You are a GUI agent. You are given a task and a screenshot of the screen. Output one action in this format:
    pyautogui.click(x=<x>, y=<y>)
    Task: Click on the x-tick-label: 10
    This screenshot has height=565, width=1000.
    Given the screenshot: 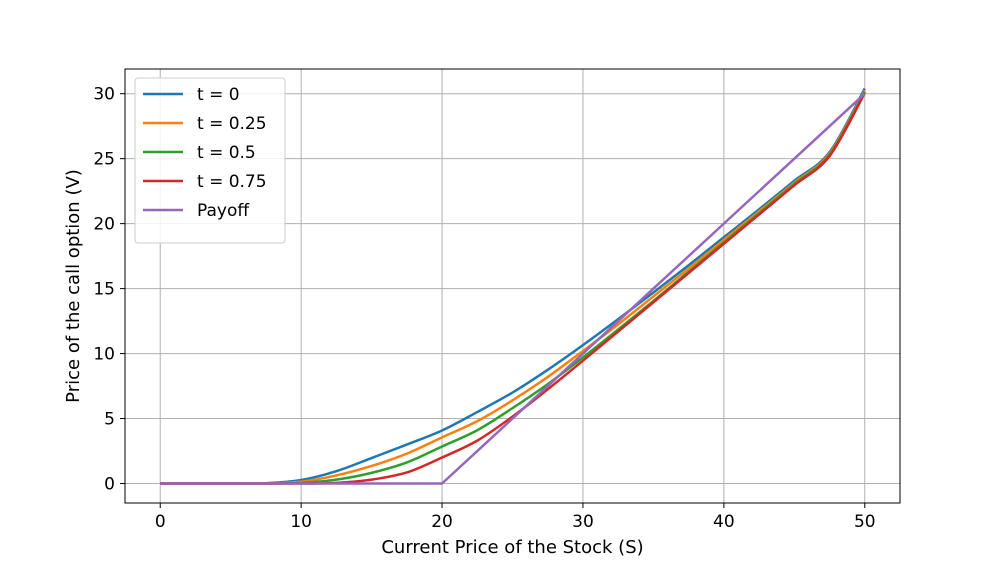 What is the action you would take?
    pyautogui.click(x=301, y=522)
    